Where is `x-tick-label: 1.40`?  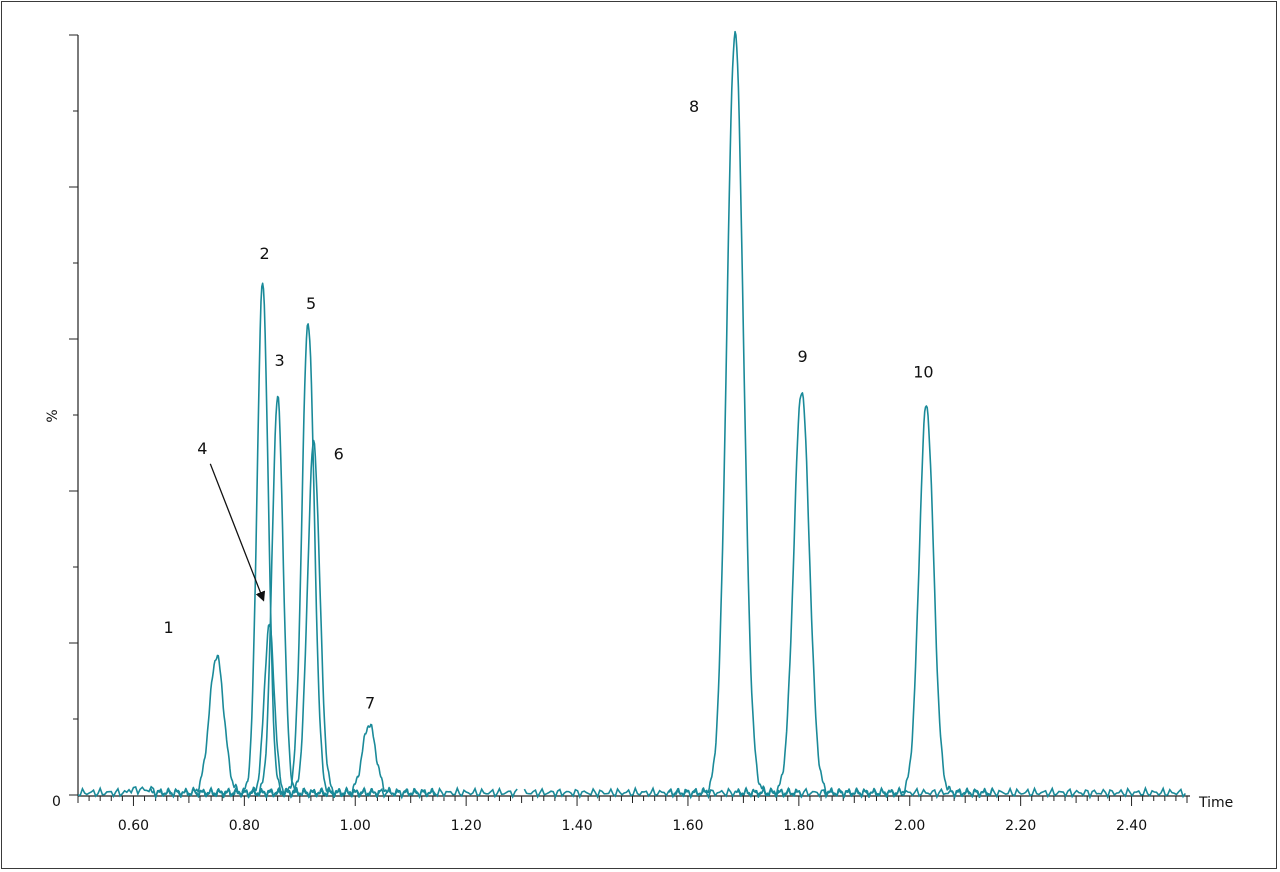 x-tick-label: 1.40 is located at coordinates (576, 826).